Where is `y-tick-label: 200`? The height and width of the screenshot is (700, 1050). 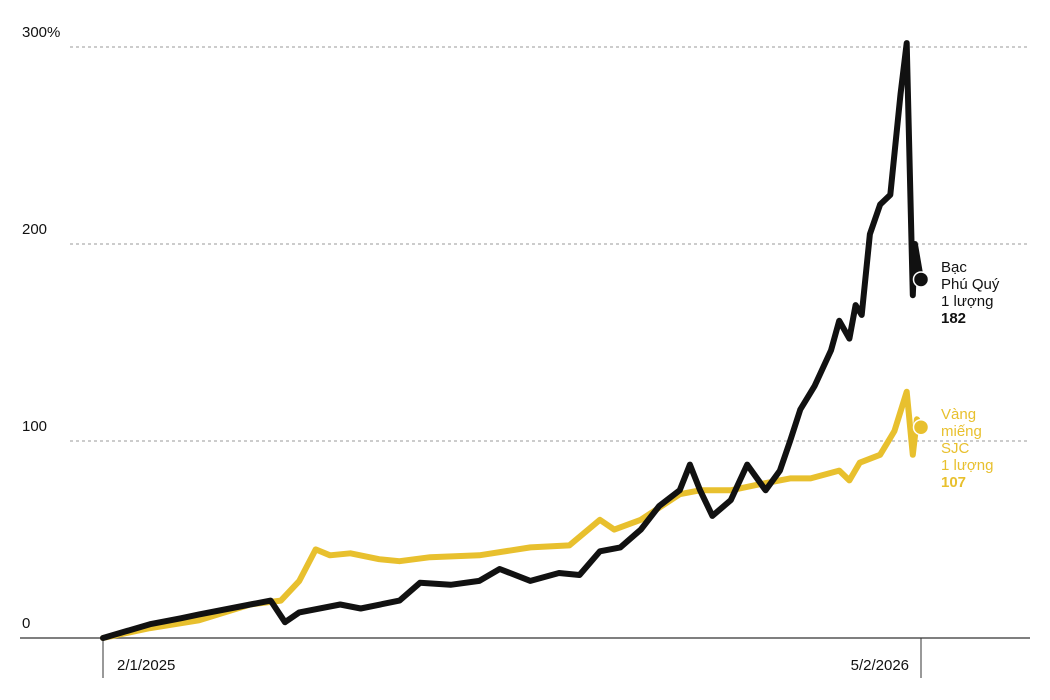
y-tick-label: 200 is located at coordinates (34, 229).